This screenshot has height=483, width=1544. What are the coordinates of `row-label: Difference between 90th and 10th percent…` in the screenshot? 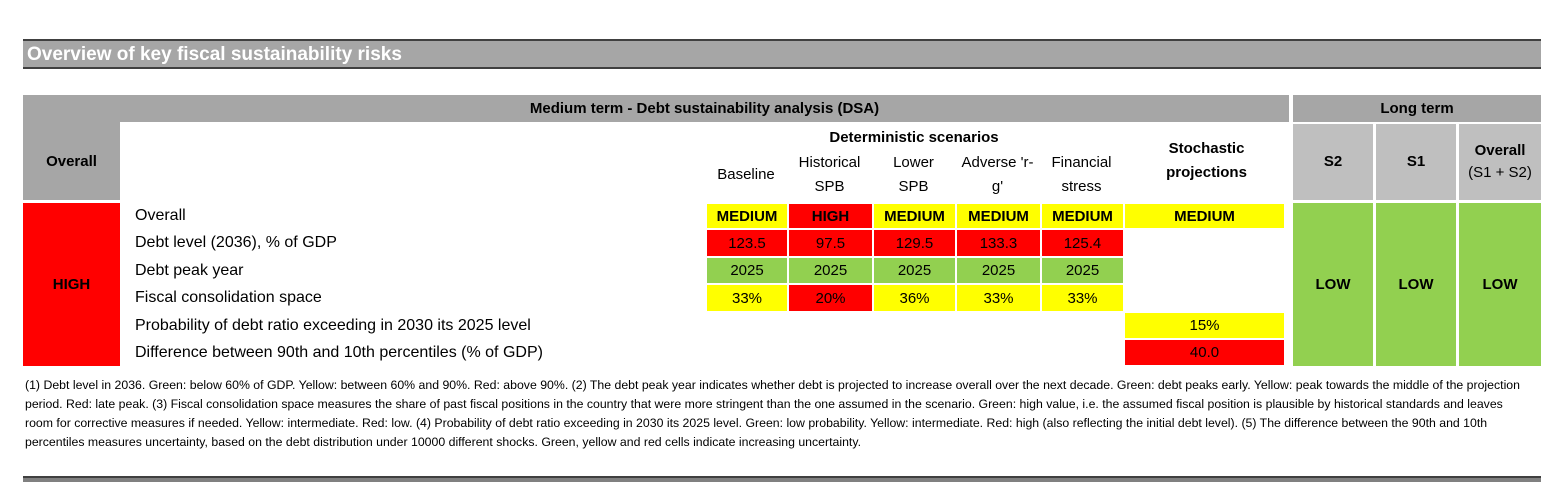 It's located at (339, 352).